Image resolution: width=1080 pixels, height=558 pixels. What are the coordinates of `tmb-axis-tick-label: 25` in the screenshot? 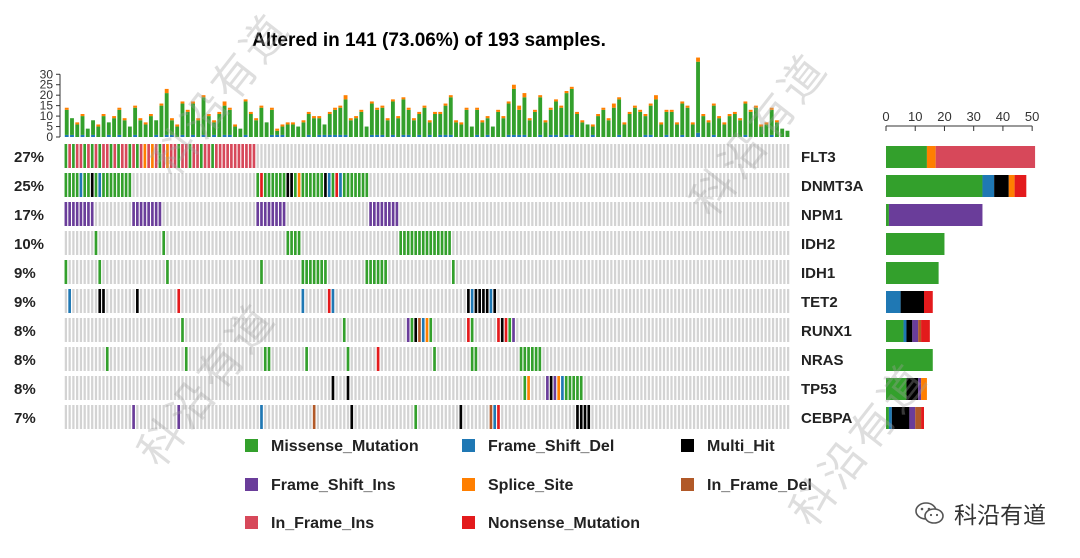 It's located at (47, 85).